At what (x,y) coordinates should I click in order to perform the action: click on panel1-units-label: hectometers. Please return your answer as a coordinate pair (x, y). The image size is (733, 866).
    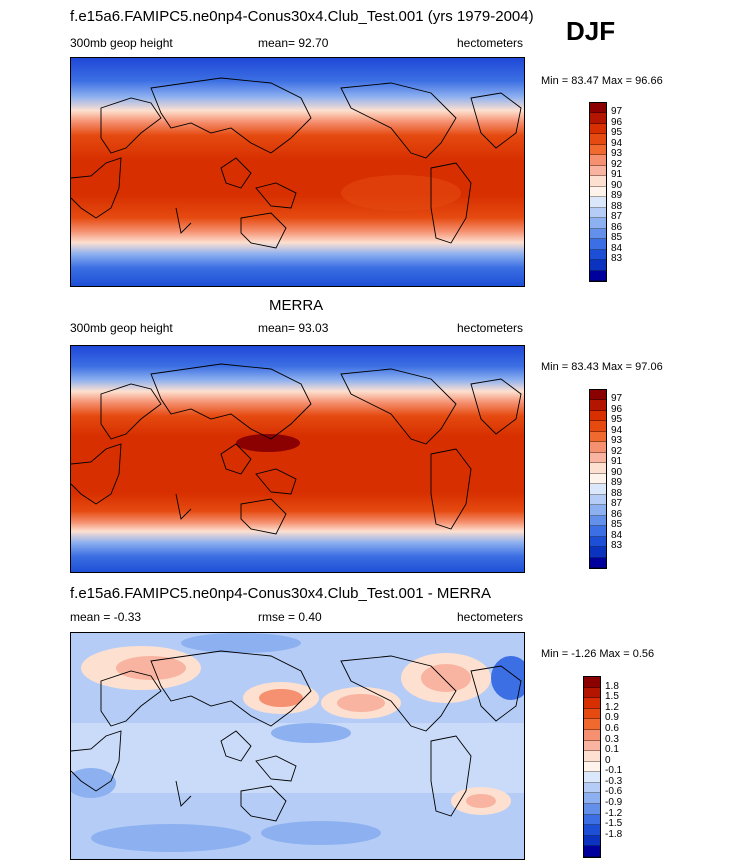
    Looking at the image, I should click on (490, 43).